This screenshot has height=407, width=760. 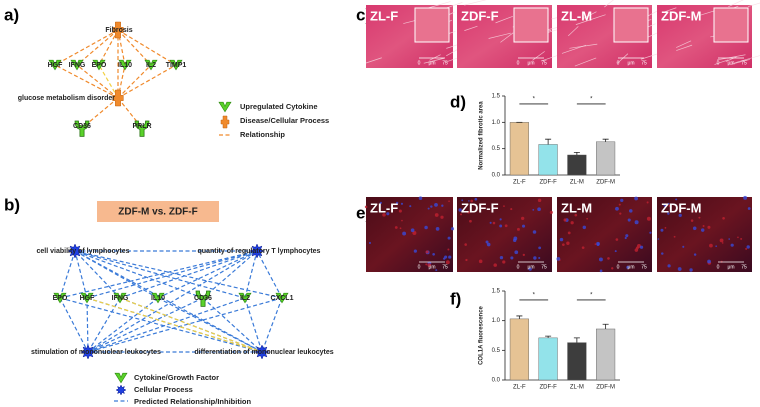 What do you see at coordinates (548, 388) in the screenshot?
I see `x-tick-label: ZDF-F` at bounding box center [548, 388].